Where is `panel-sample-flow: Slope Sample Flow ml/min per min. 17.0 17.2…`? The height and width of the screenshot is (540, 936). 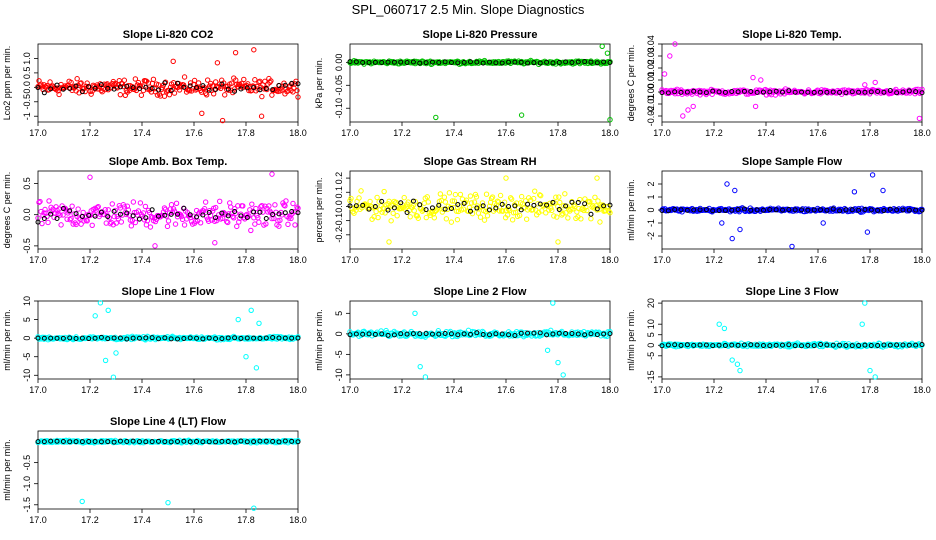 panel-sample-flow: Slope Sample Flow ml/min per min. 17.0 17.2… is located at coordinates (778, 210).